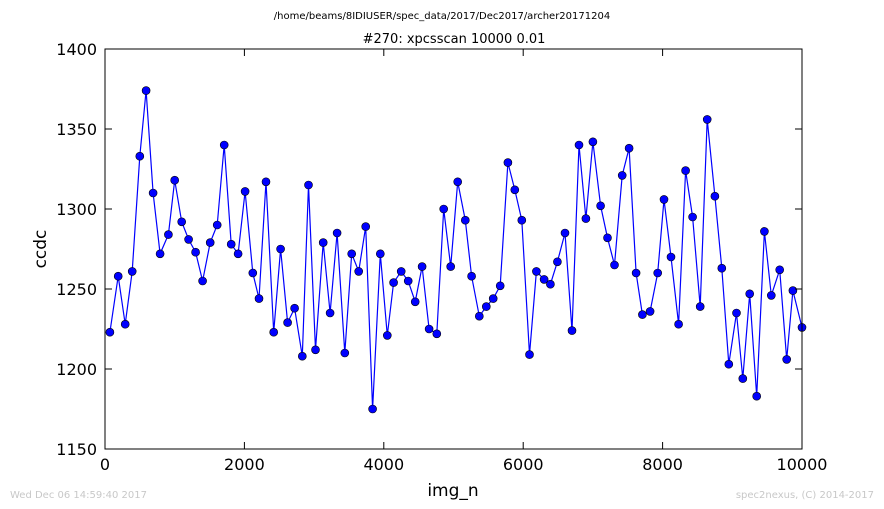 The height and width of the screenshot is (509, 884). I want to click on y-tick-label: 1400, so click(76, 49).